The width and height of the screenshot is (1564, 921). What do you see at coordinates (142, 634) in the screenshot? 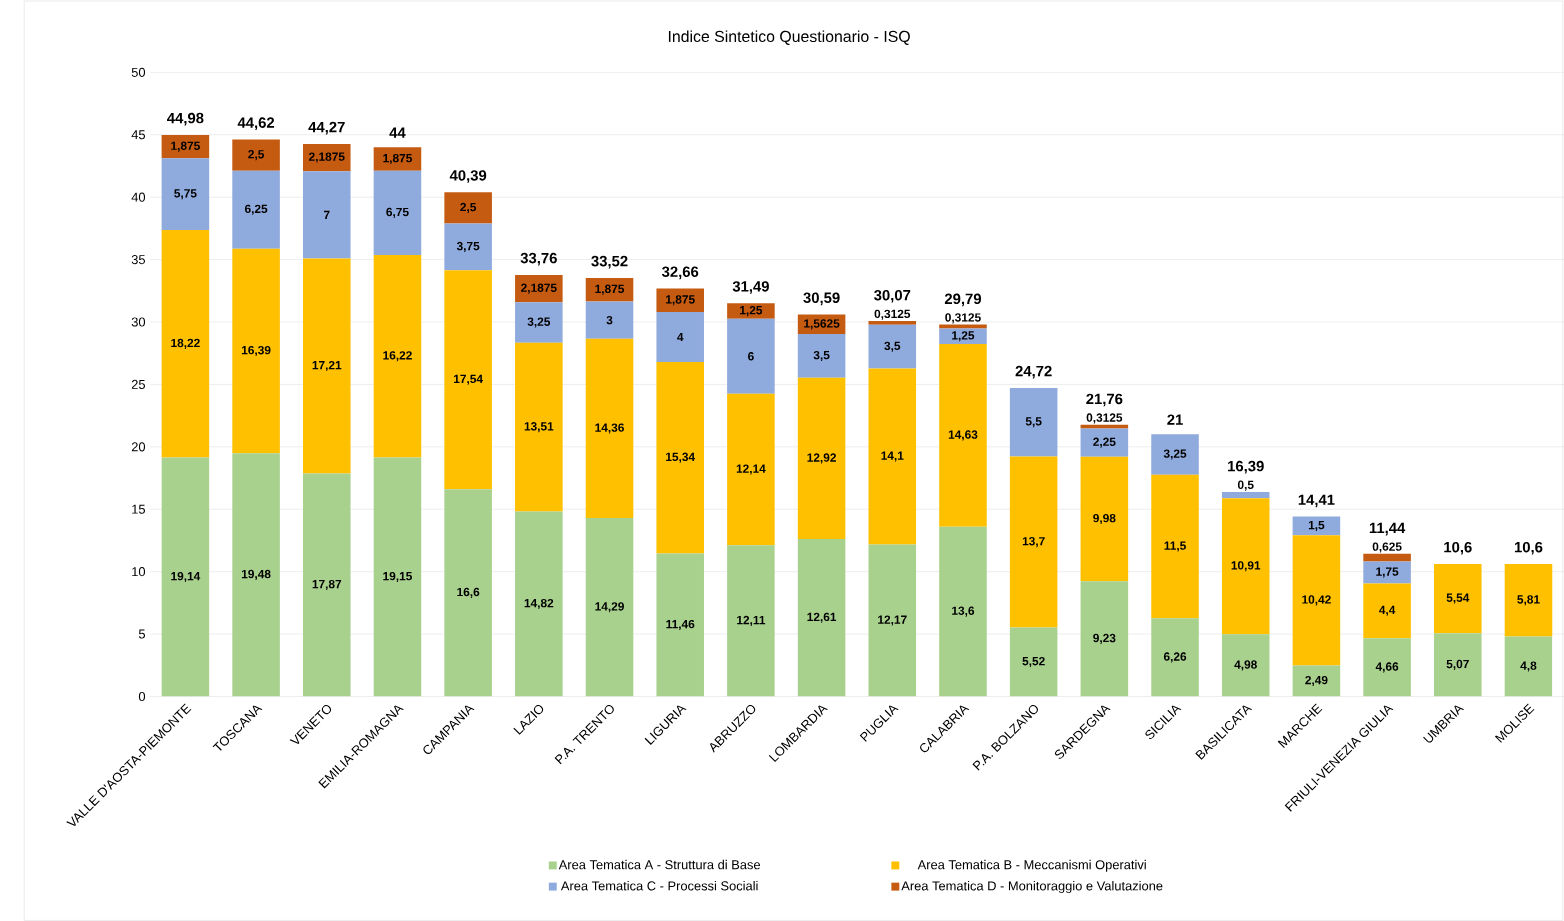
I see `y-tick-label: 5` at bounding box center [142, 634].